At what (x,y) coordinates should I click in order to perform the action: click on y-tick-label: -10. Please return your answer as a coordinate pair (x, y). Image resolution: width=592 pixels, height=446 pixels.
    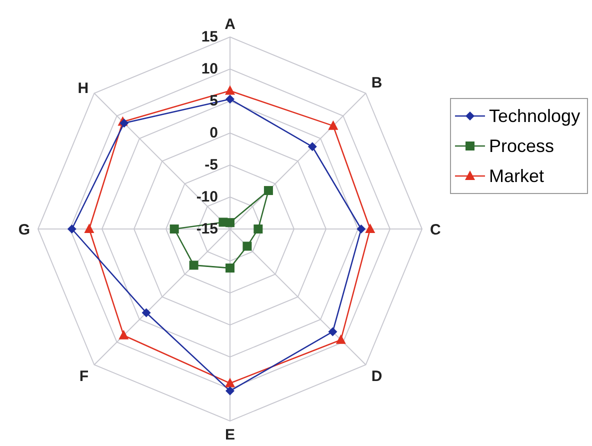
    Looking at the image, I should click on (207, 197).